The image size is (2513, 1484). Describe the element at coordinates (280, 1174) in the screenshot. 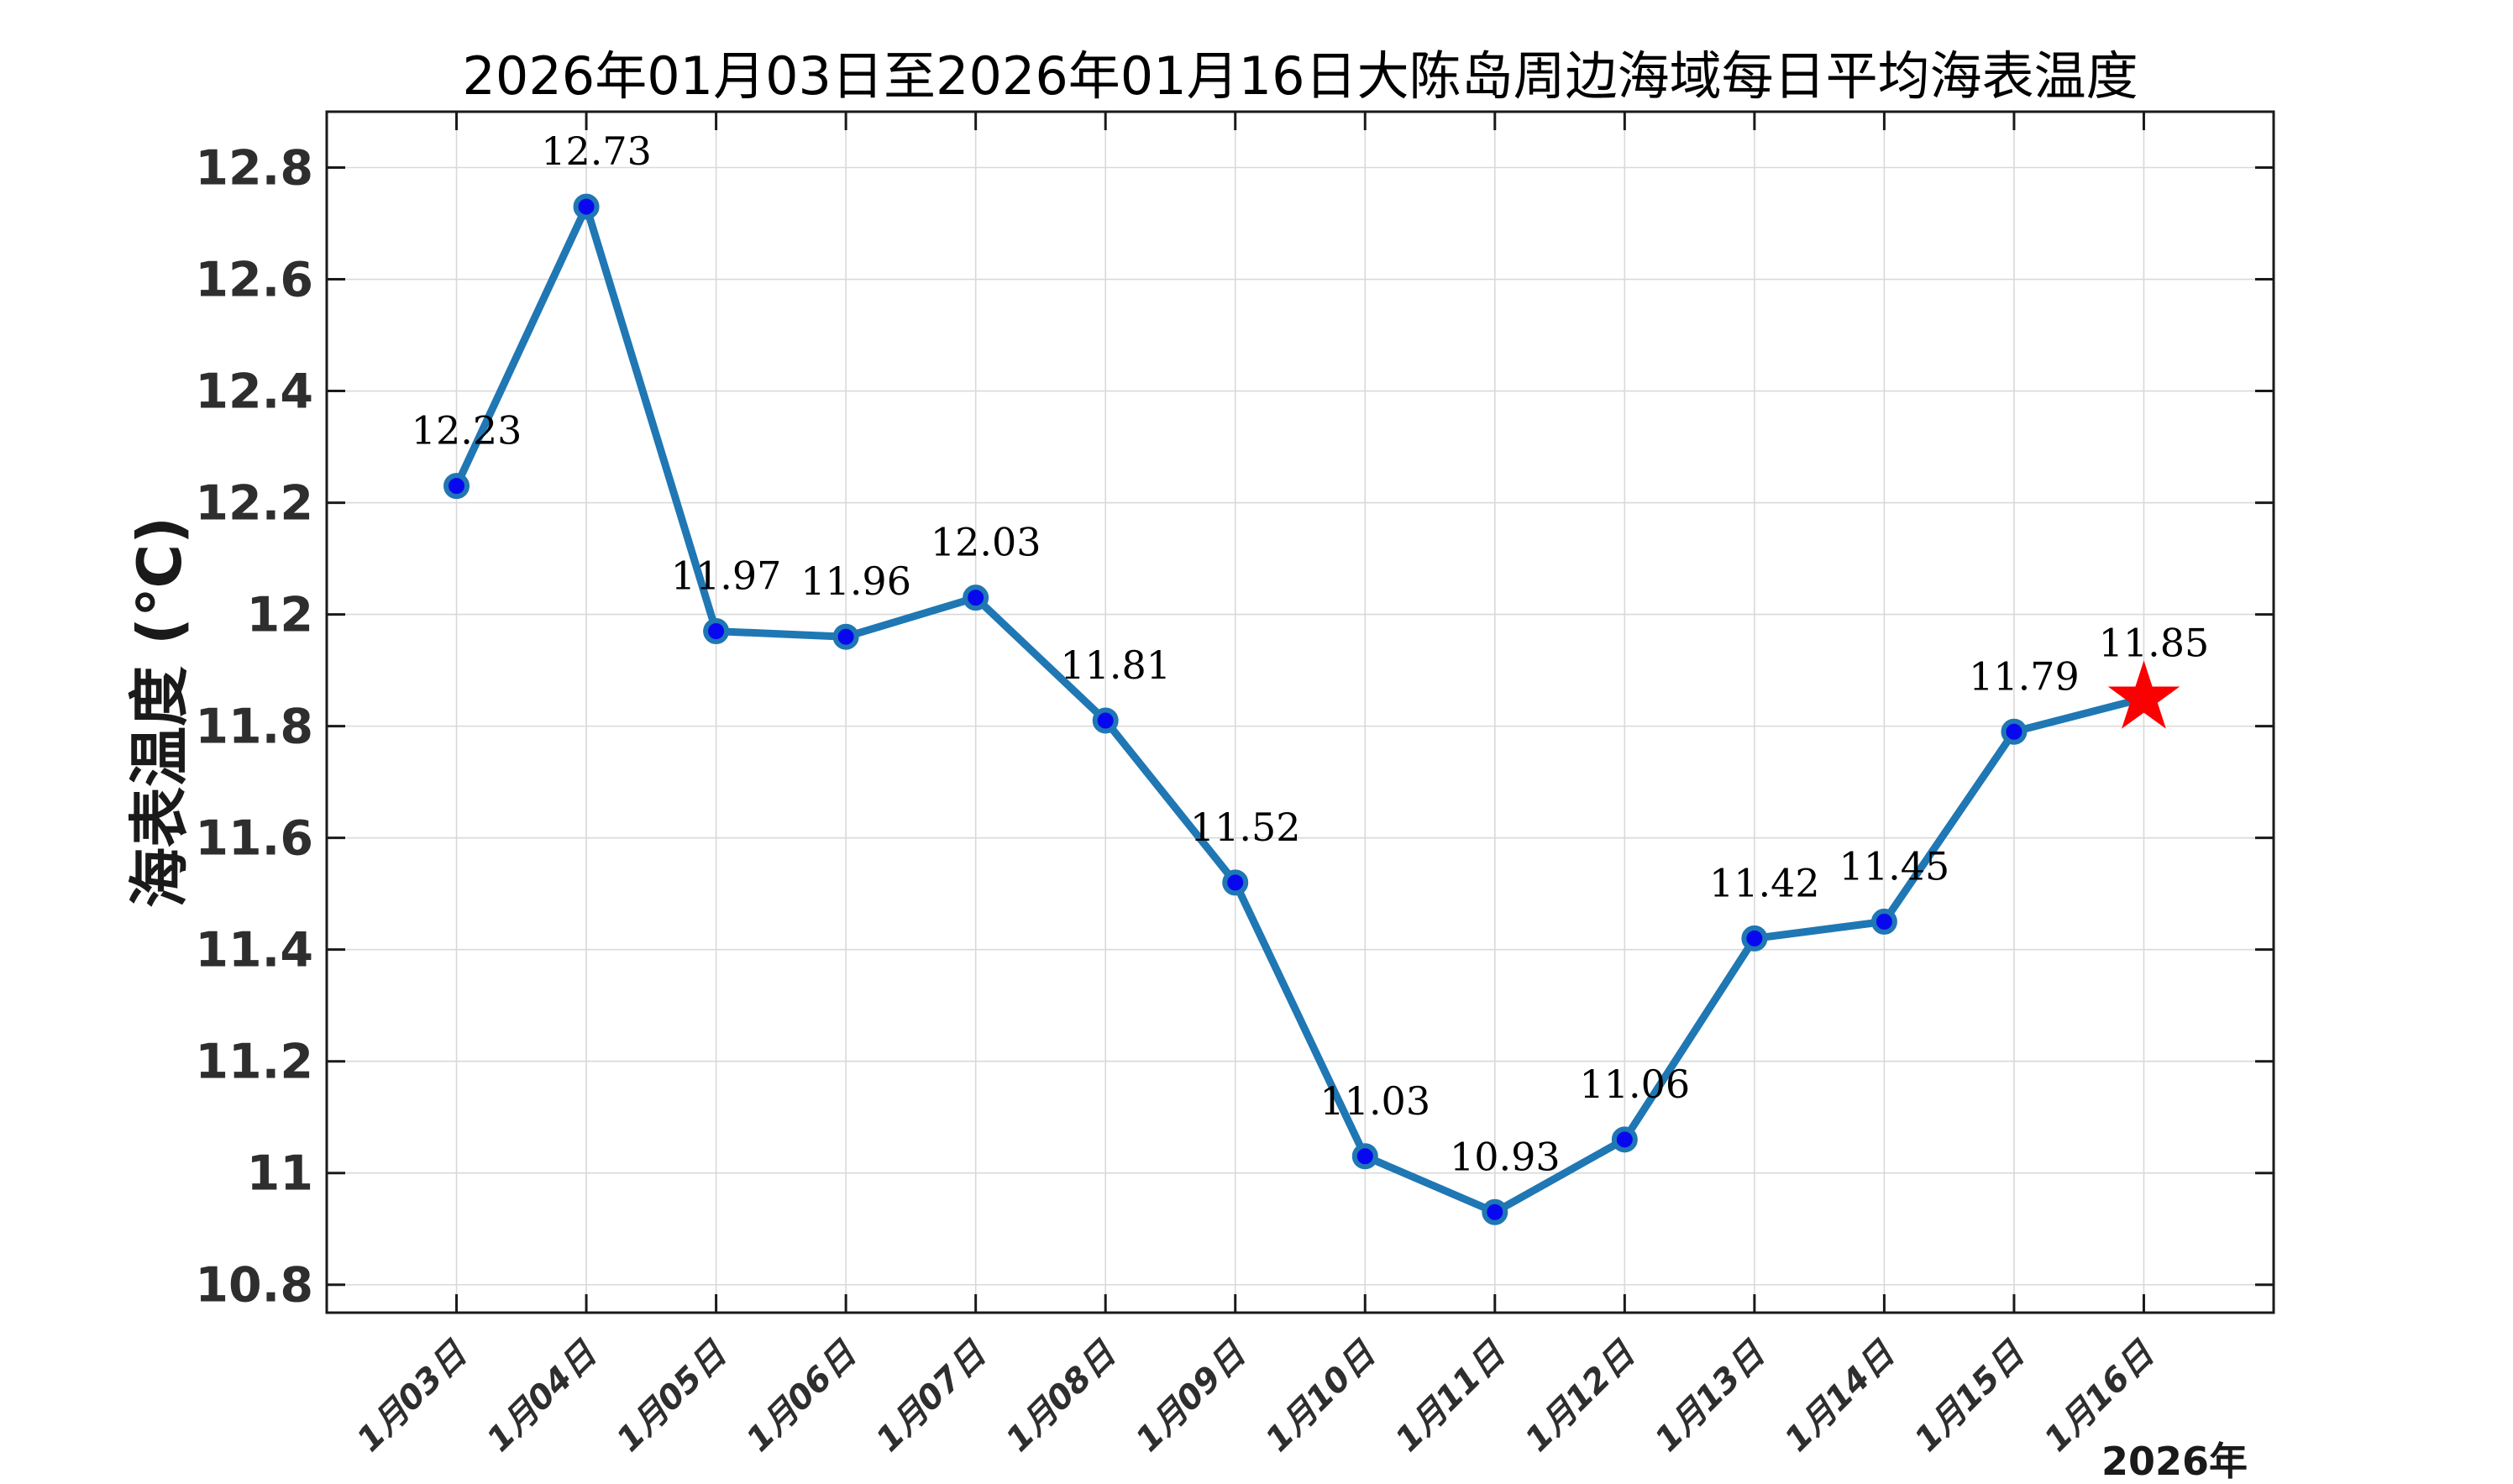

I see `y-tick-label: 11` at that location.